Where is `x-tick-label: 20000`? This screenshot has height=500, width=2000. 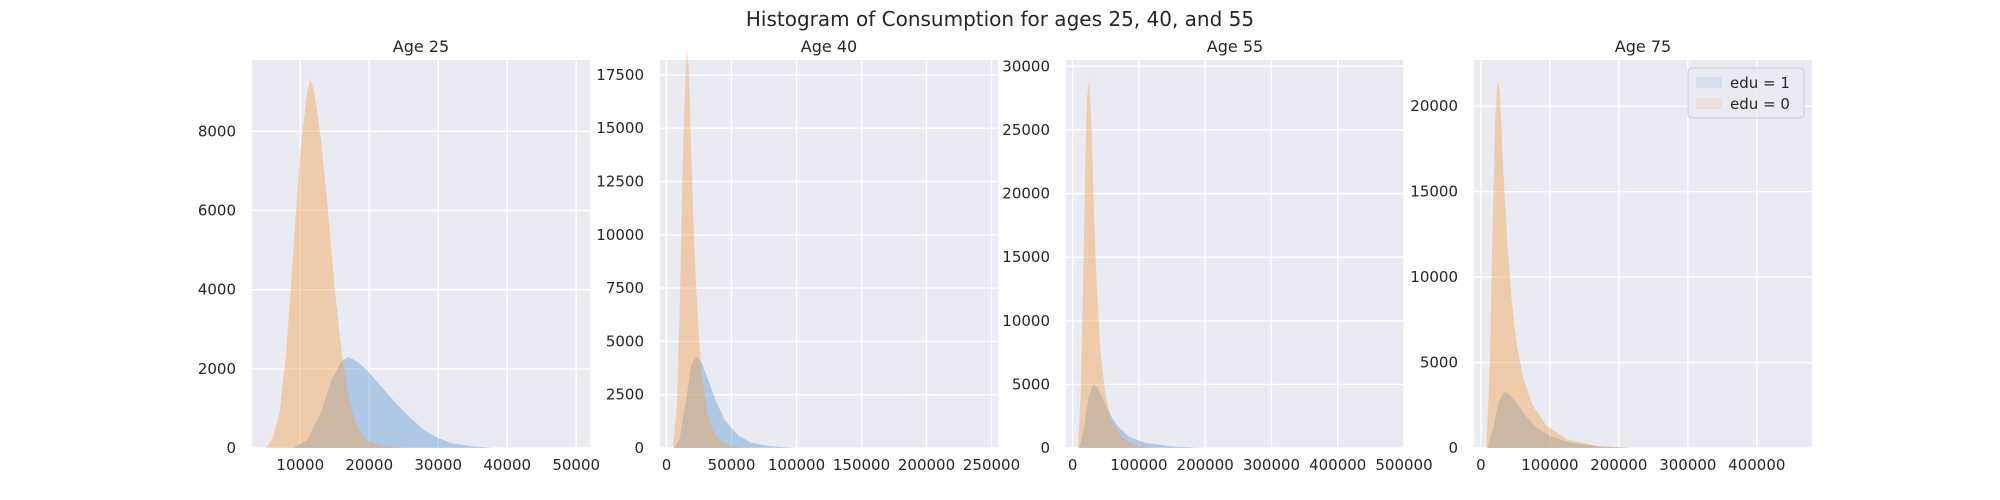
x-tick-label: 20000 is located at coordinates (369, 465).